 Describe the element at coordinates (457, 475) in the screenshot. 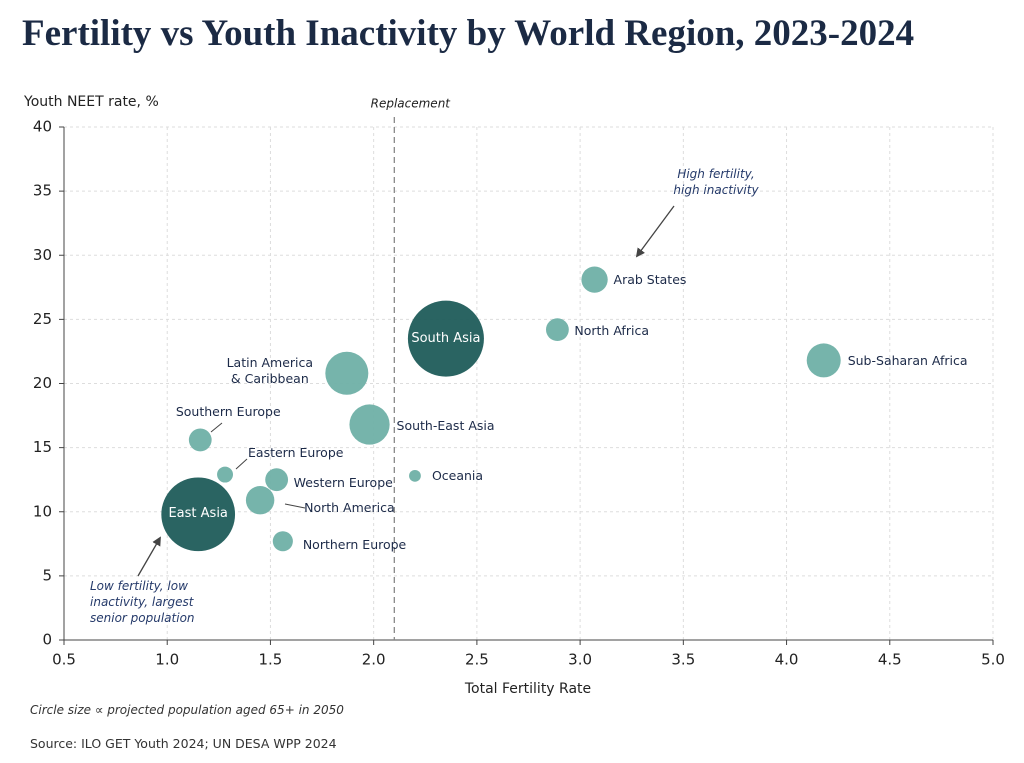

I see `bubble-label: Oceania` at that location.